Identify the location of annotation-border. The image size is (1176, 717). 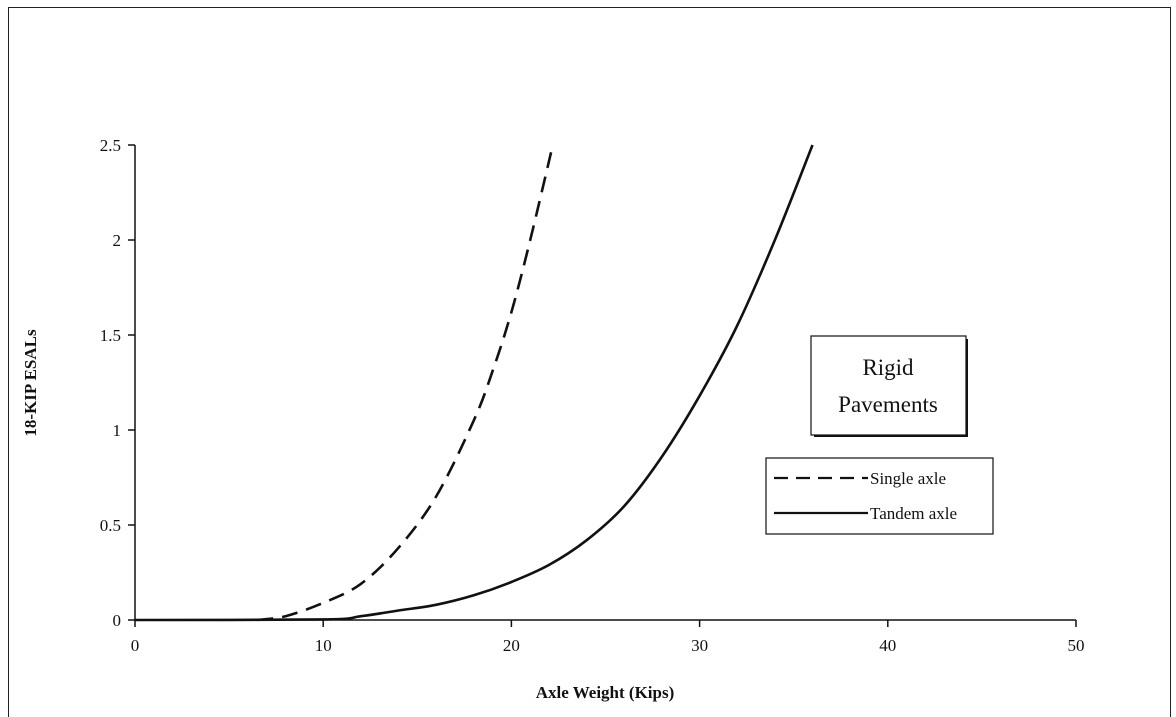
(888, 385).